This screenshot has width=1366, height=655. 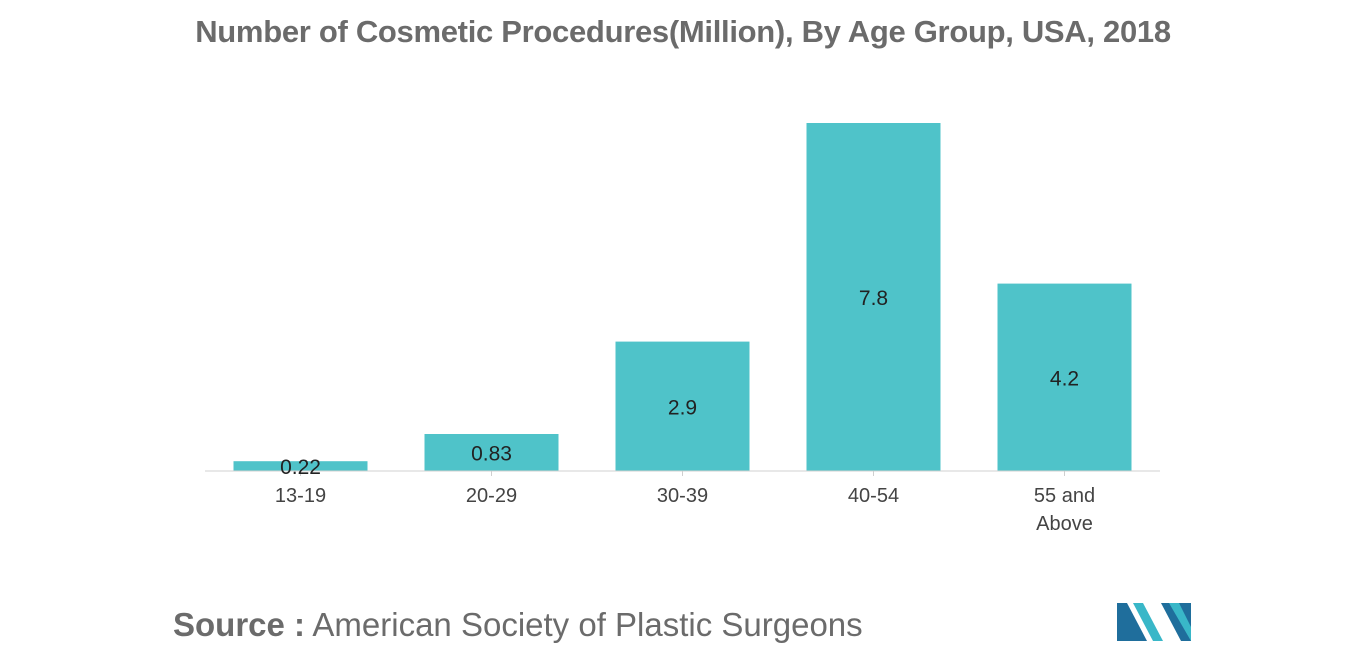 I want to click on bar-value-label: 0.83, so click(x=491, y=454).